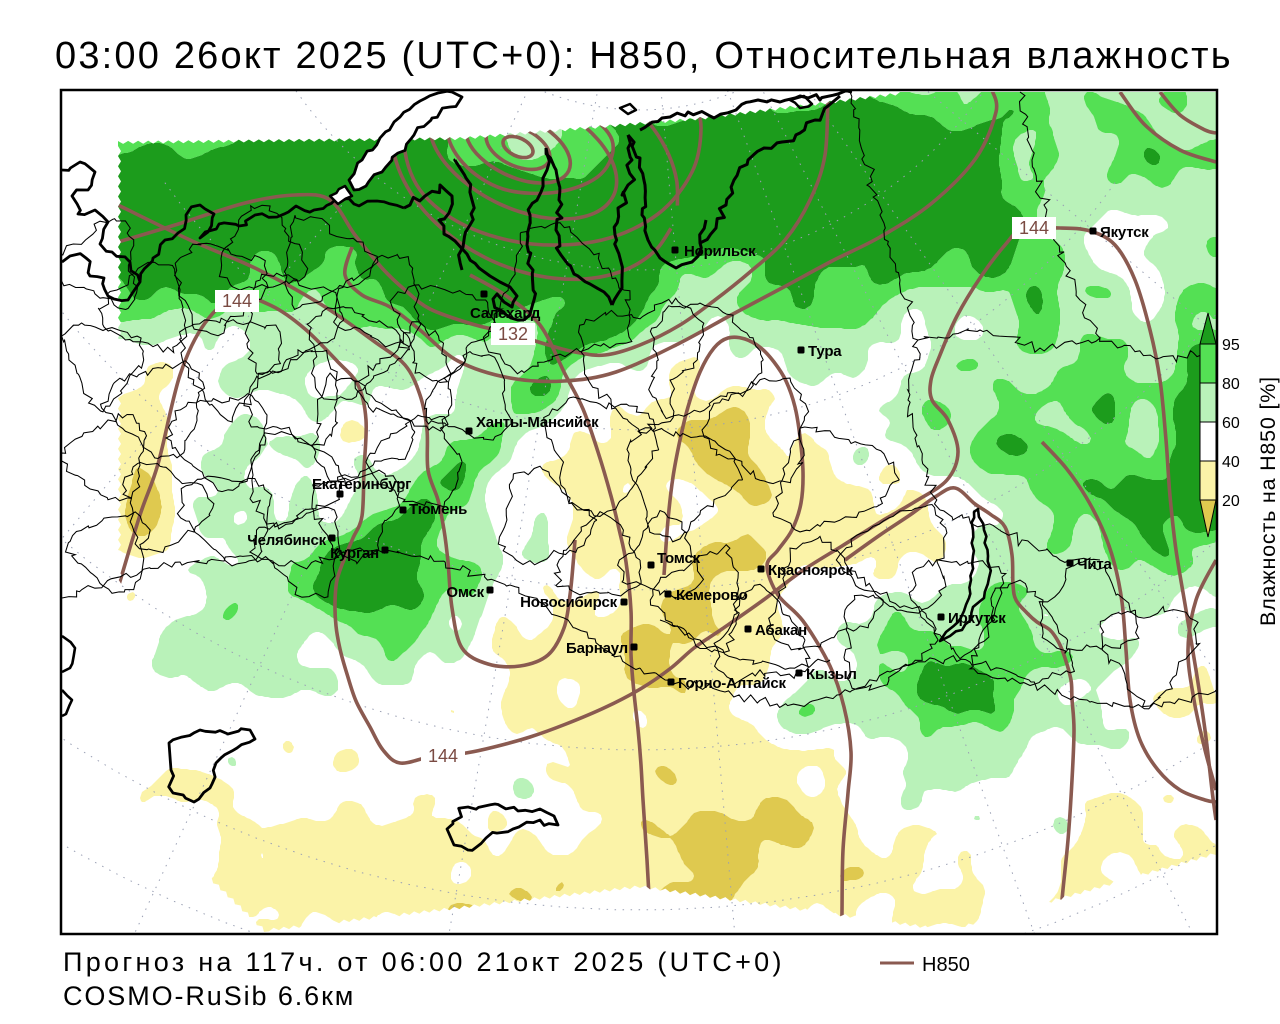 The image size is (1280, 1024). I want to click on svg-text: Тюмень, so click(438, 509).